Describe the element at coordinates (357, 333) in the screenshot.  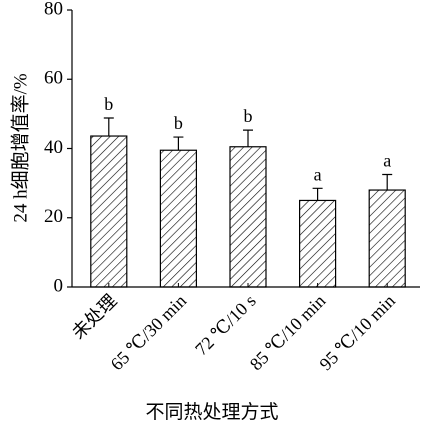
I see `x-tick-label: 95 ℃/10 min` at that location.